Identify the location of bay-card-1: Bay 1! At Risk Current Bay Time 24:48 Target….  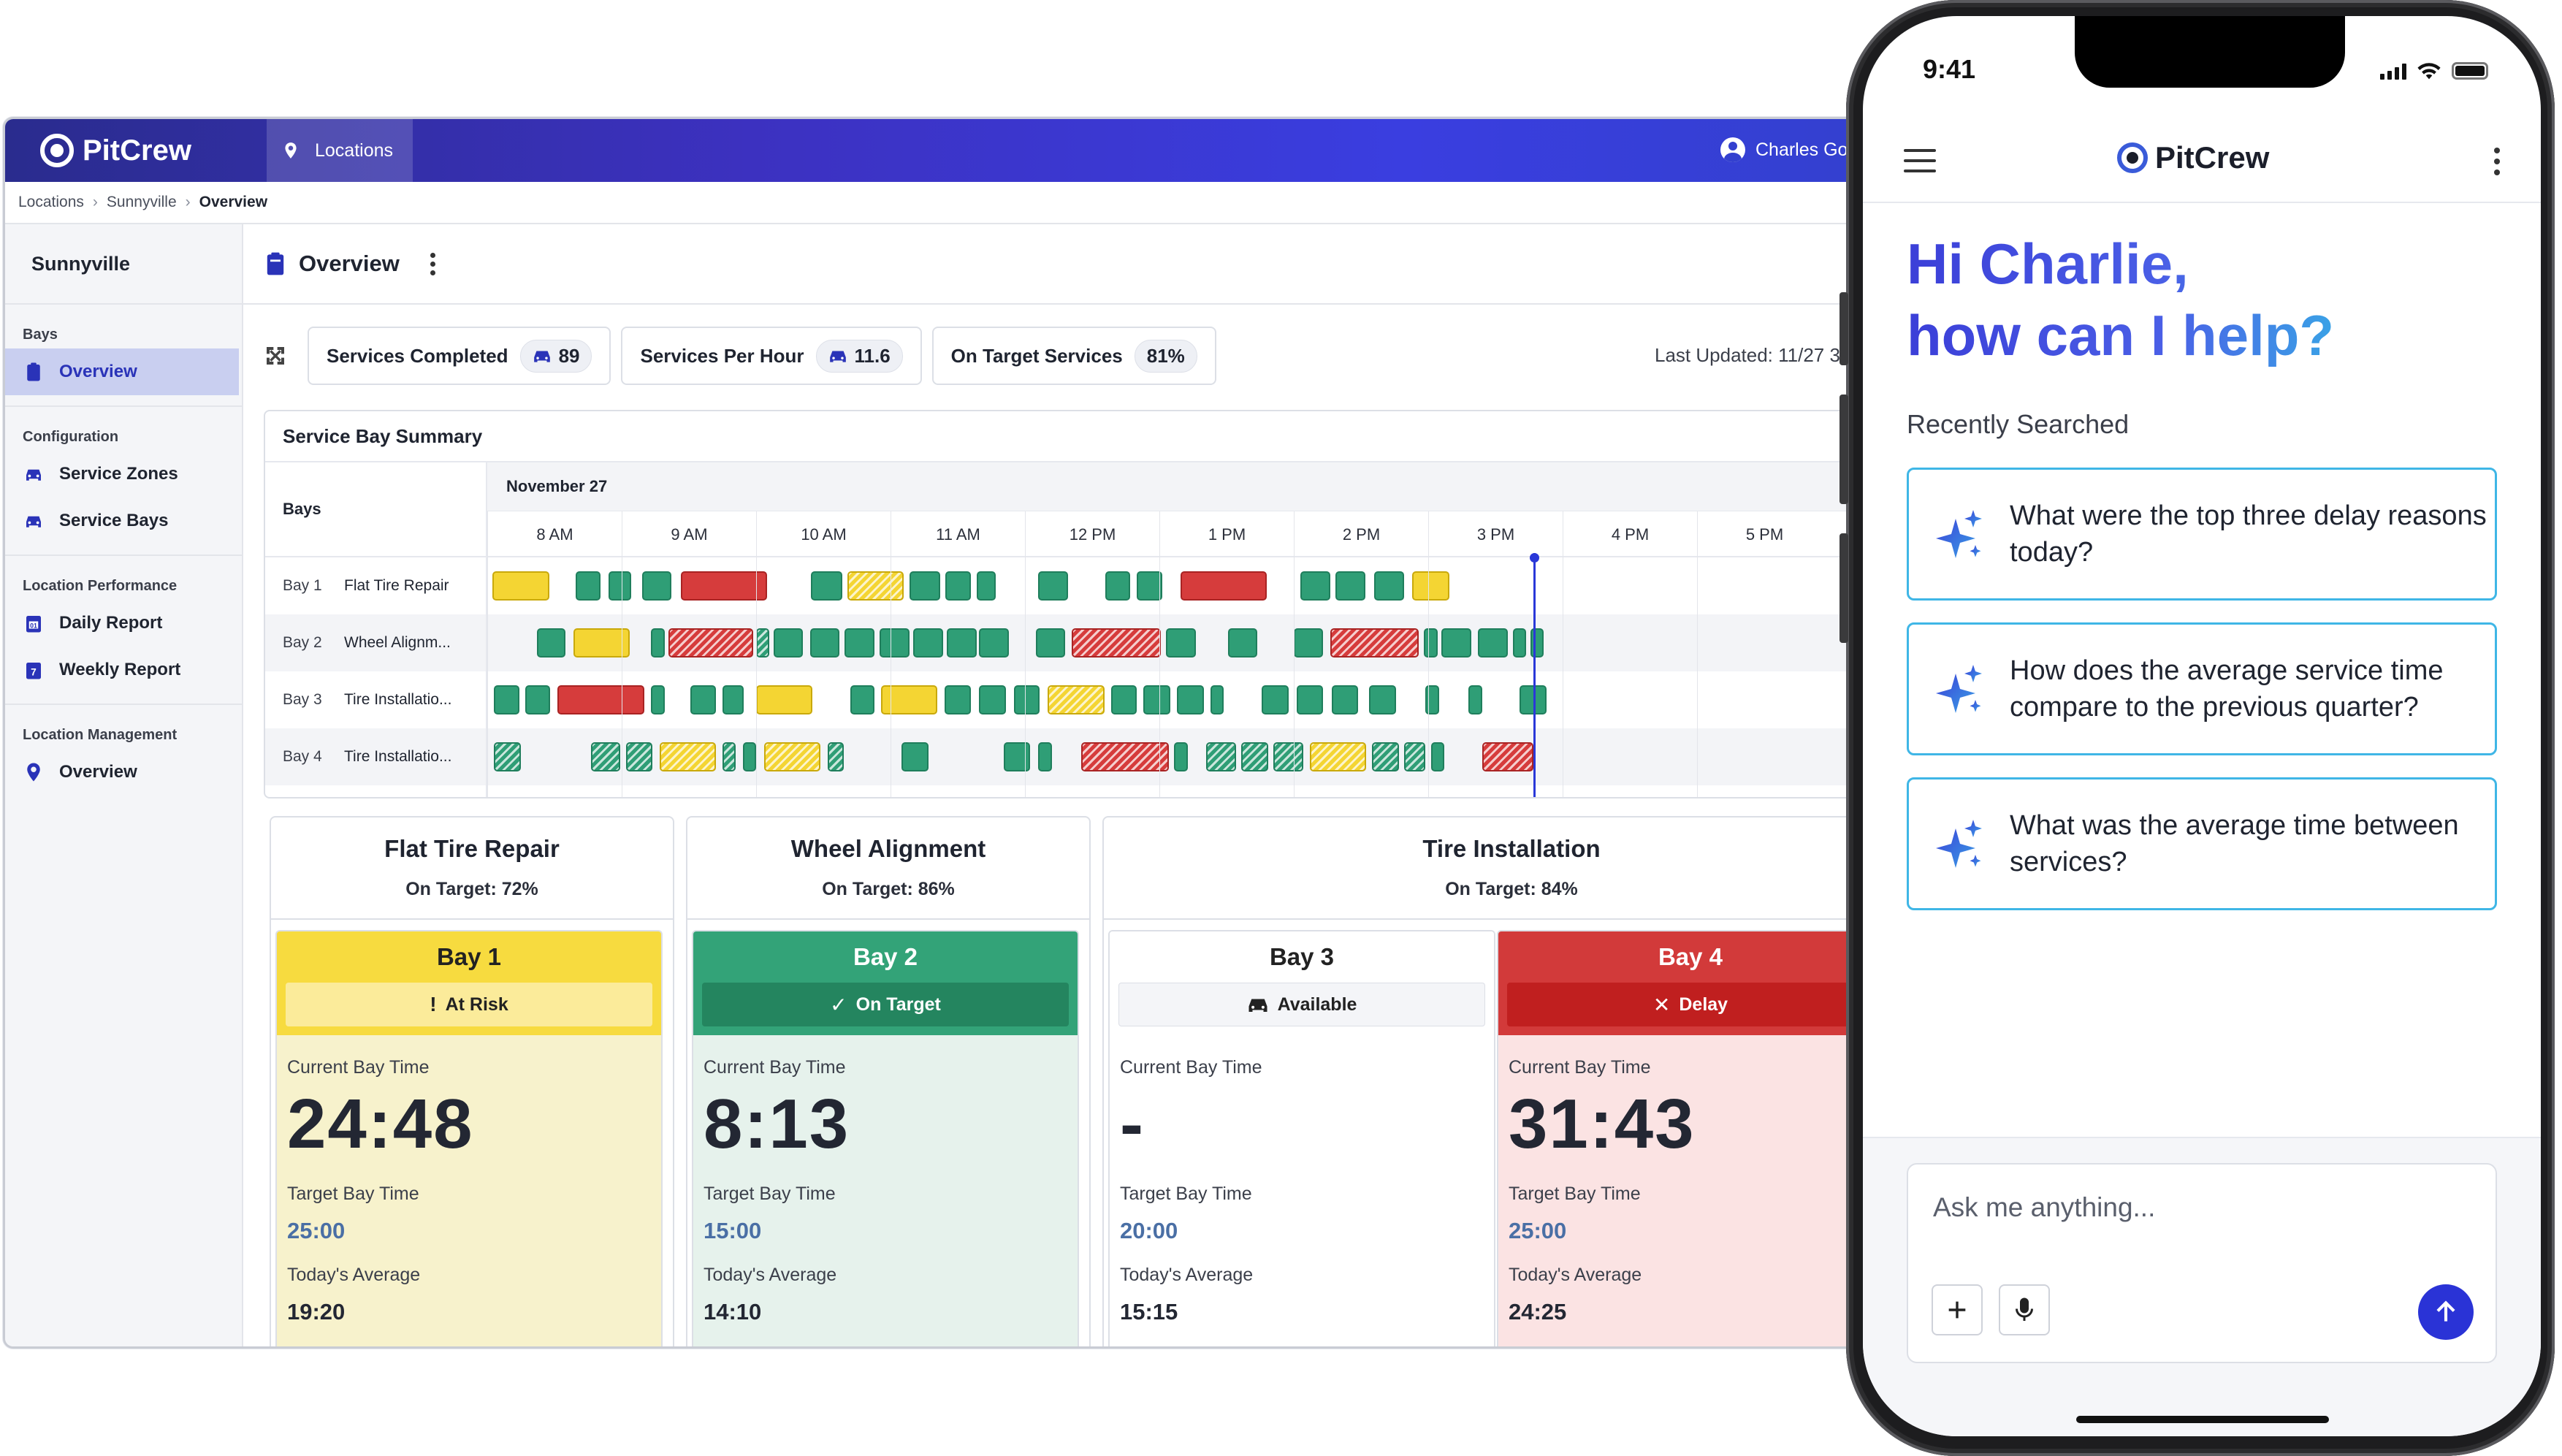
(469, 1138).